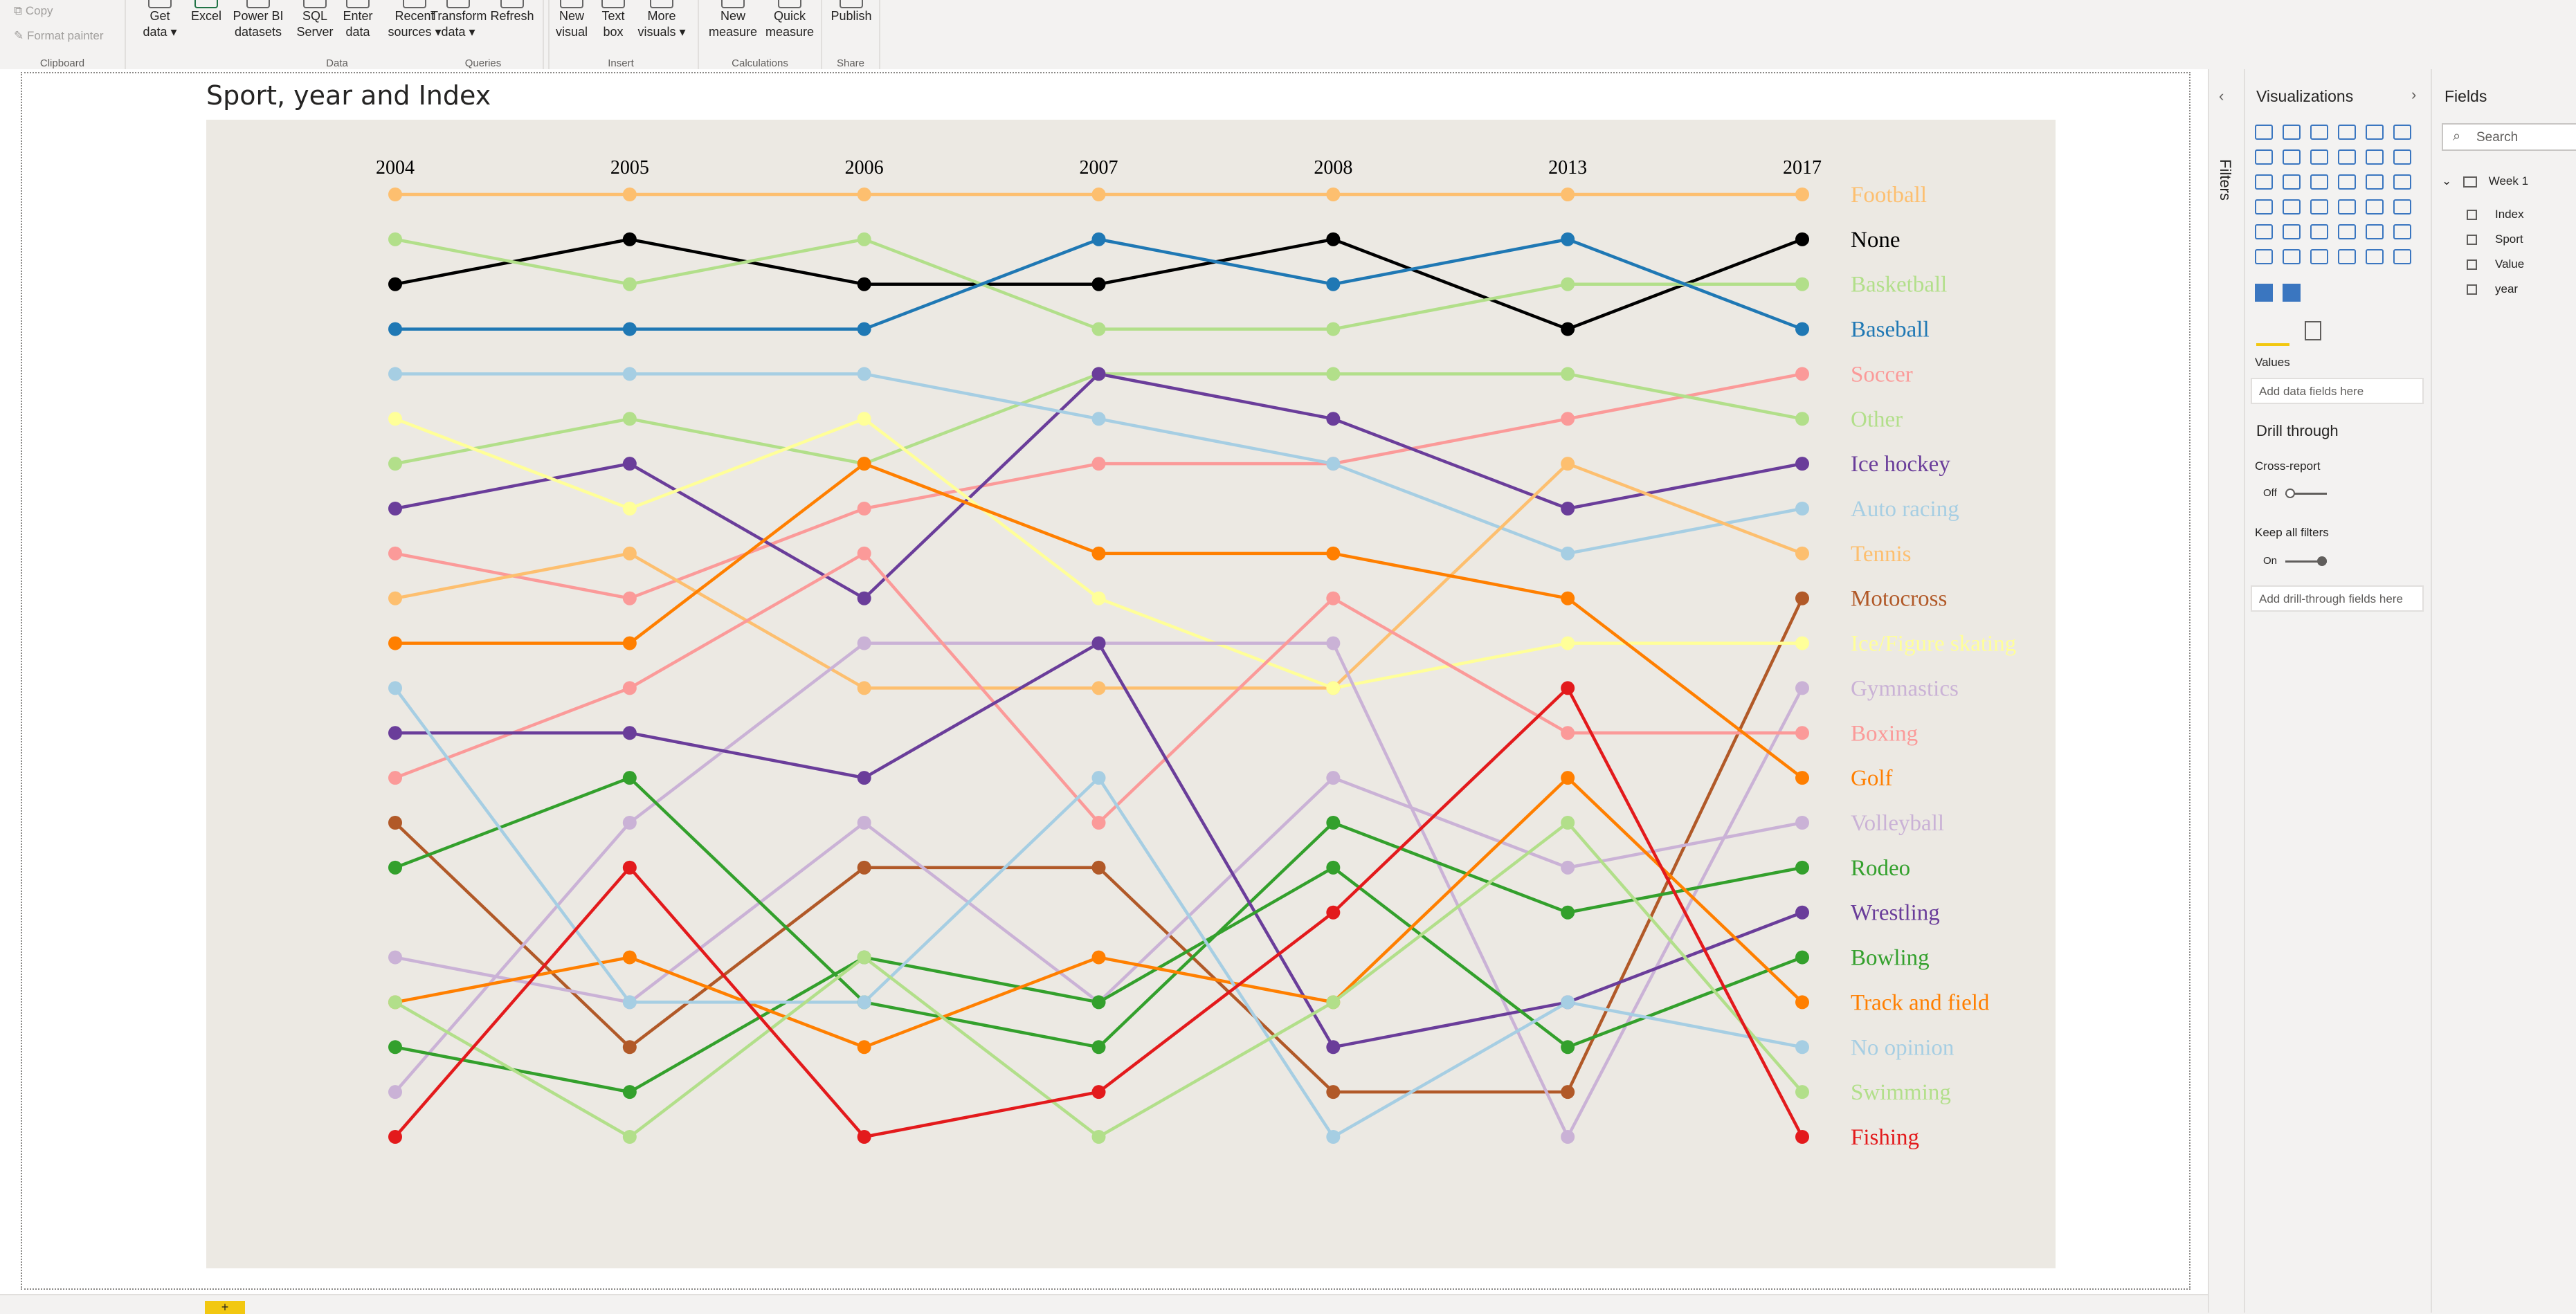  Describe the element at coordinates (2492, 289) in the screenshot. I see `field-year: year` at that location.